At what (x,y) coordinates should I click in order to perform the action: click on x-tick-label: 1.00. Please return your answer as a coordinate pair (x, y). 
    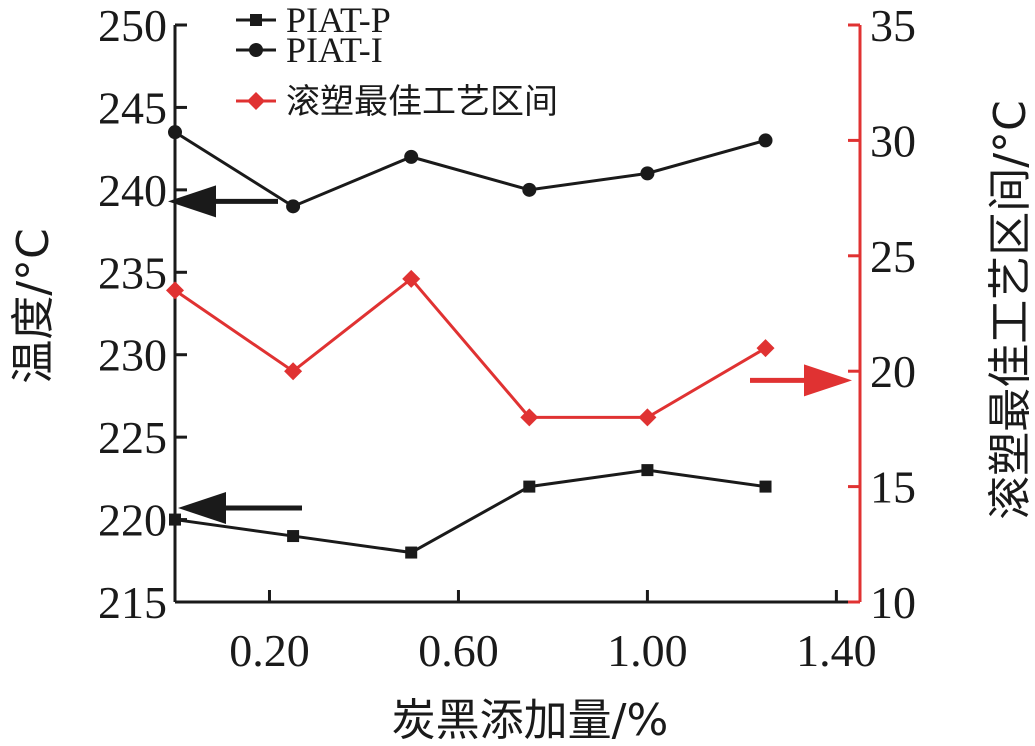
    Looking at the image, I should click on (647, 650).